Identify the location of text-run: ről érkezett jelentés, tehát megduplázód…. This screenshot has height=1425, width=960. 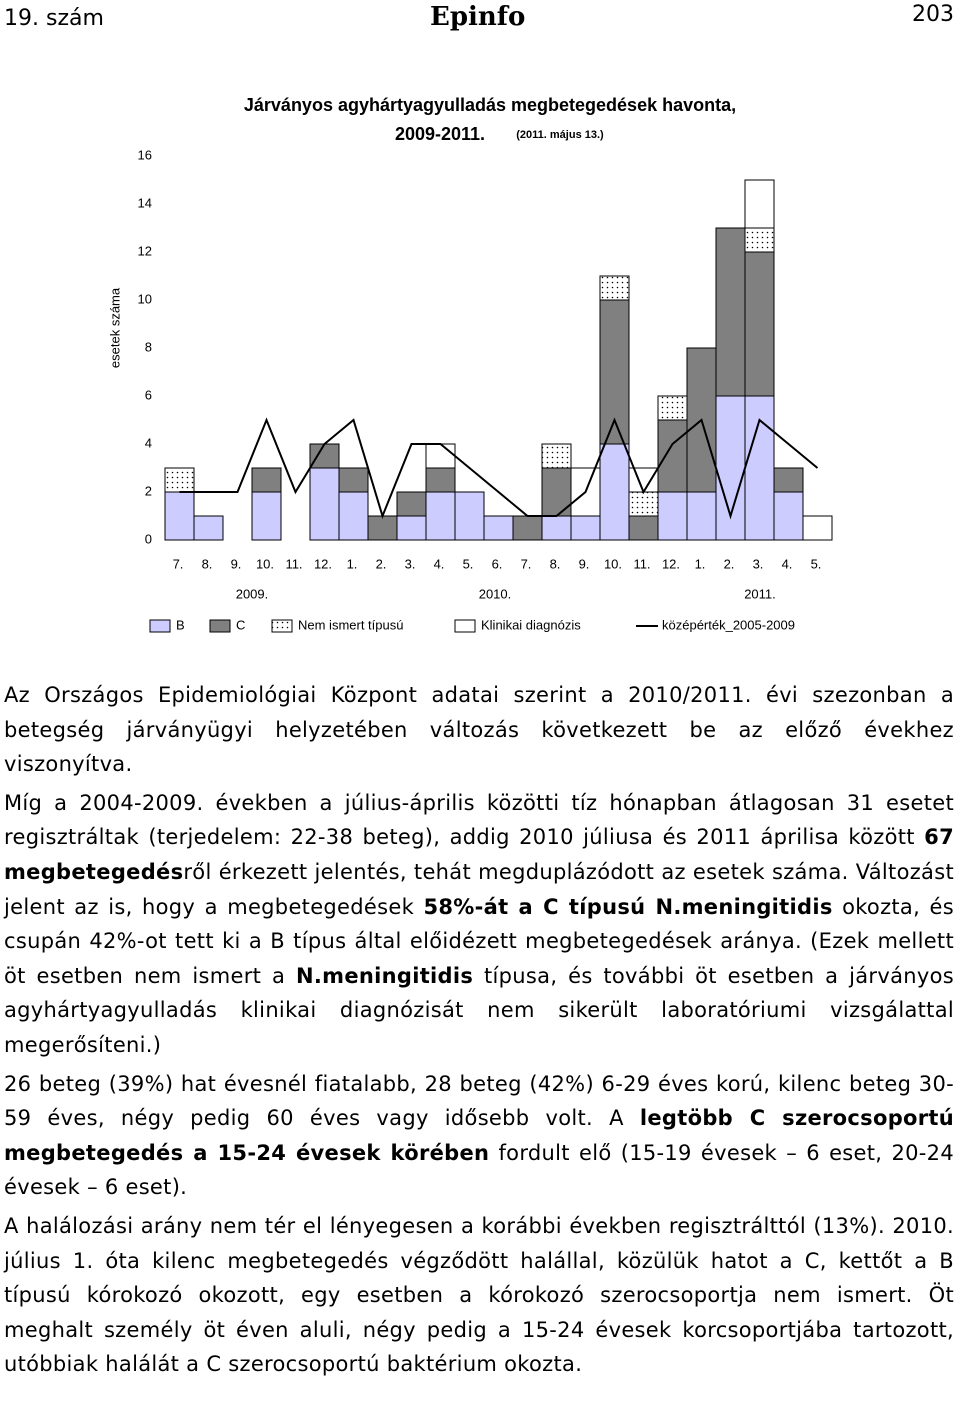
(479, 889).